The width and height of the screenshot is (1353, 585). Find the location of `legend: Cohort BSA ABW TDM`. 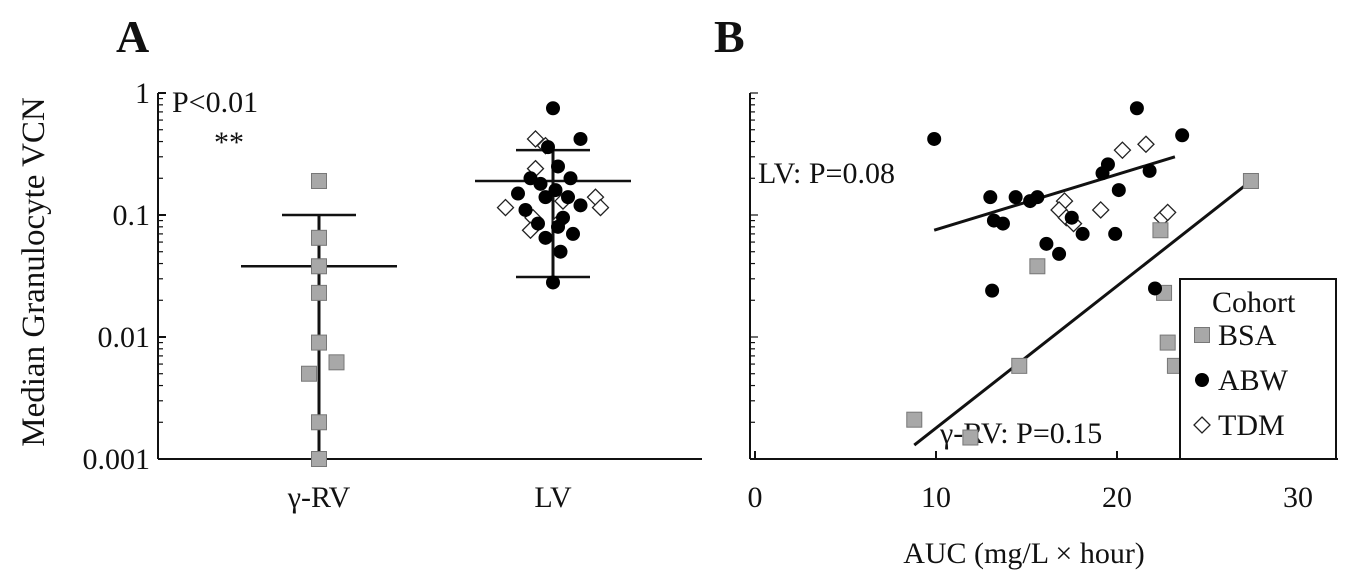

legend: Cohort BSA ABW TDM is located at coordinates (1258, 369).